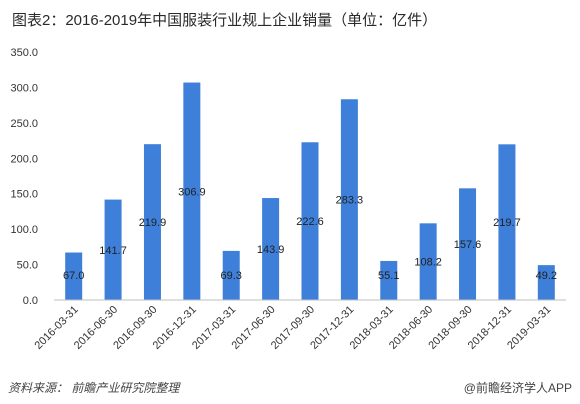 This screenshot has width=580, height=404. I want to click on data-label: 143.9, so click(271, 250).